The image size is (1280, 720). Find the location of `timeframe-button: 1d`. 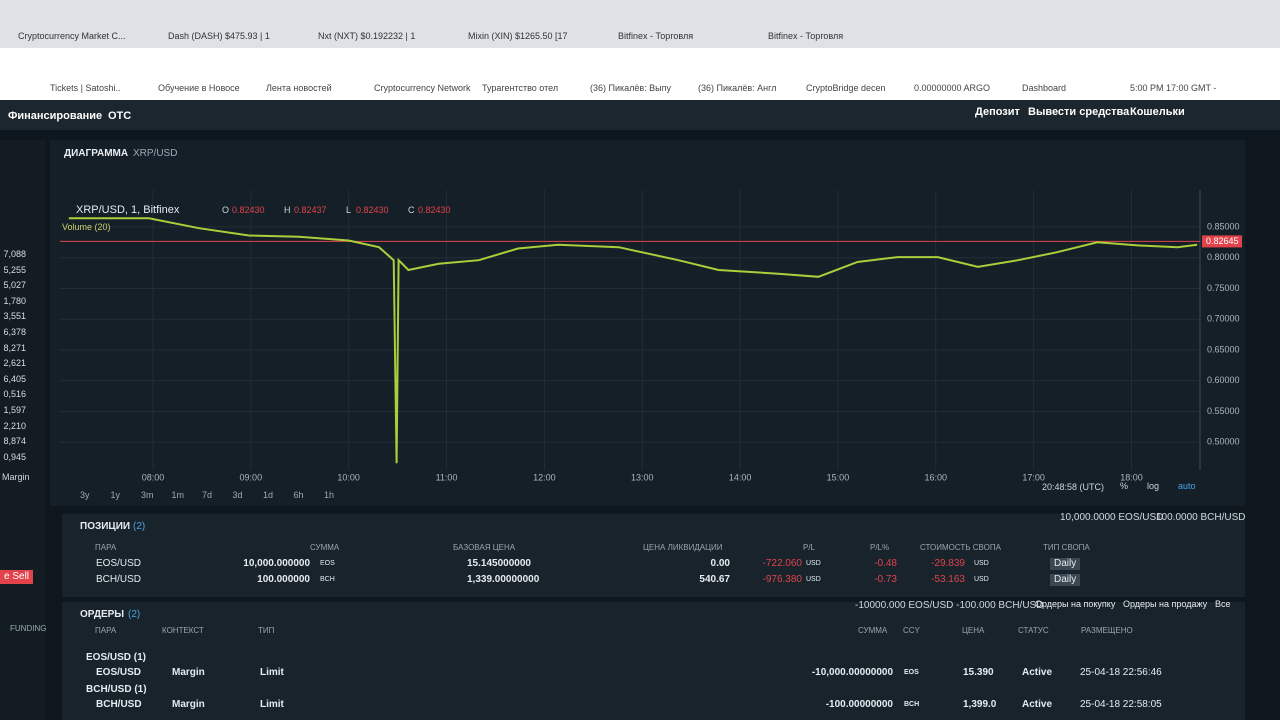

timeframe-button: 1d is located at coordinates (268, 495).